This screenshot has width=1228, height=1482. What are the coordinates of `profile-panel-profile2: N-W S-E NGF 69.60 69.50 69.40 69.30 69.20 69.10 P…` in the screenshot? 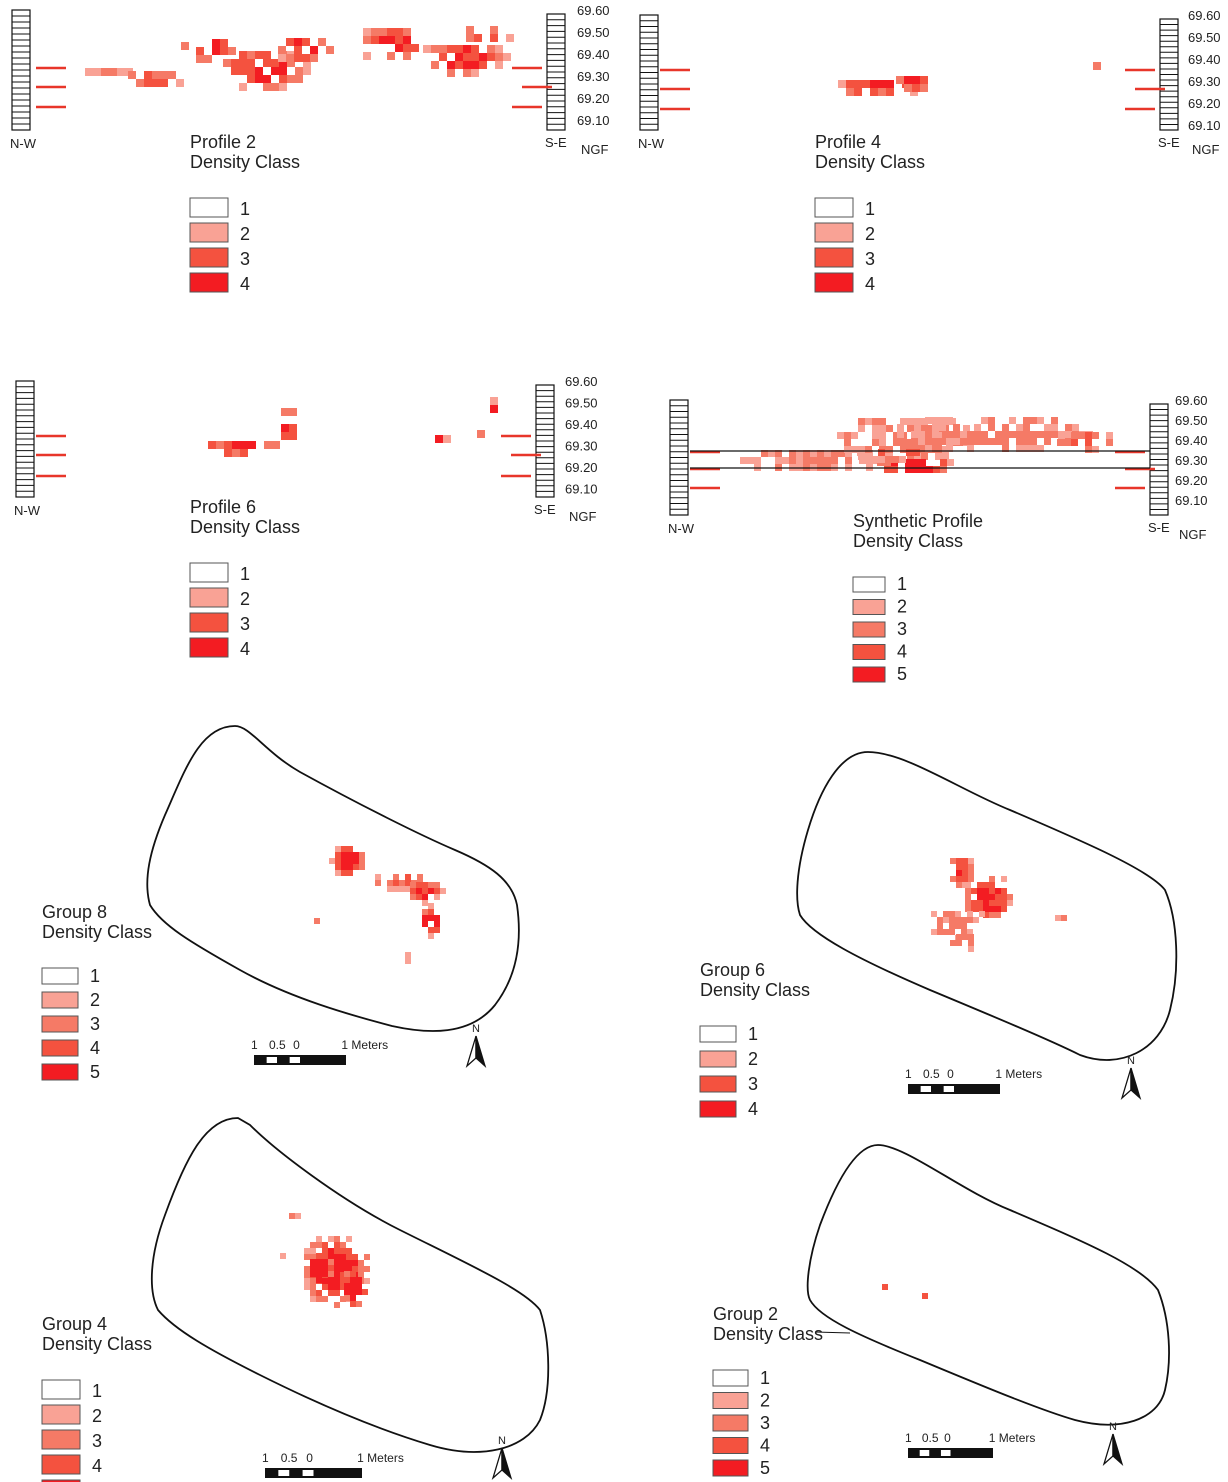 It's located at (310, 148).